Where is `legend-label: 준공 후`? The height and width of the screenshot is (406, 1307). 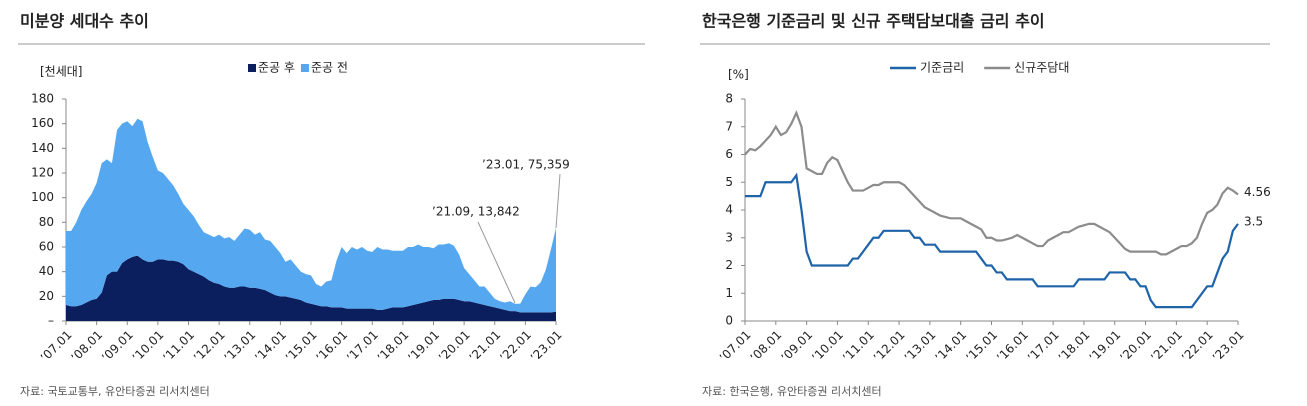
legend-label: 준공 후 is located at coordinates (276, 68).